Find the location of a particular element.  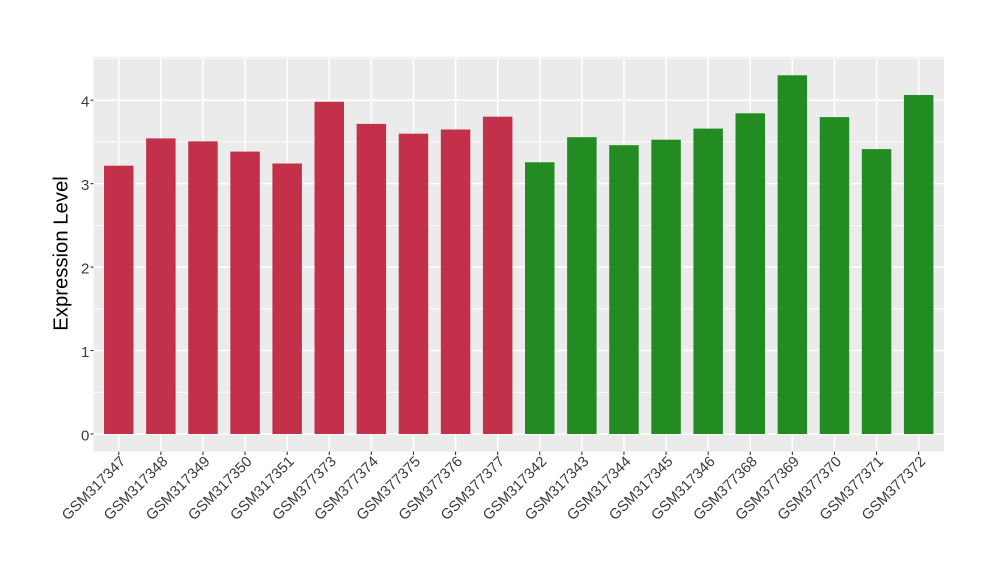

svg-text: 3 is located at coordinates (85, 185).